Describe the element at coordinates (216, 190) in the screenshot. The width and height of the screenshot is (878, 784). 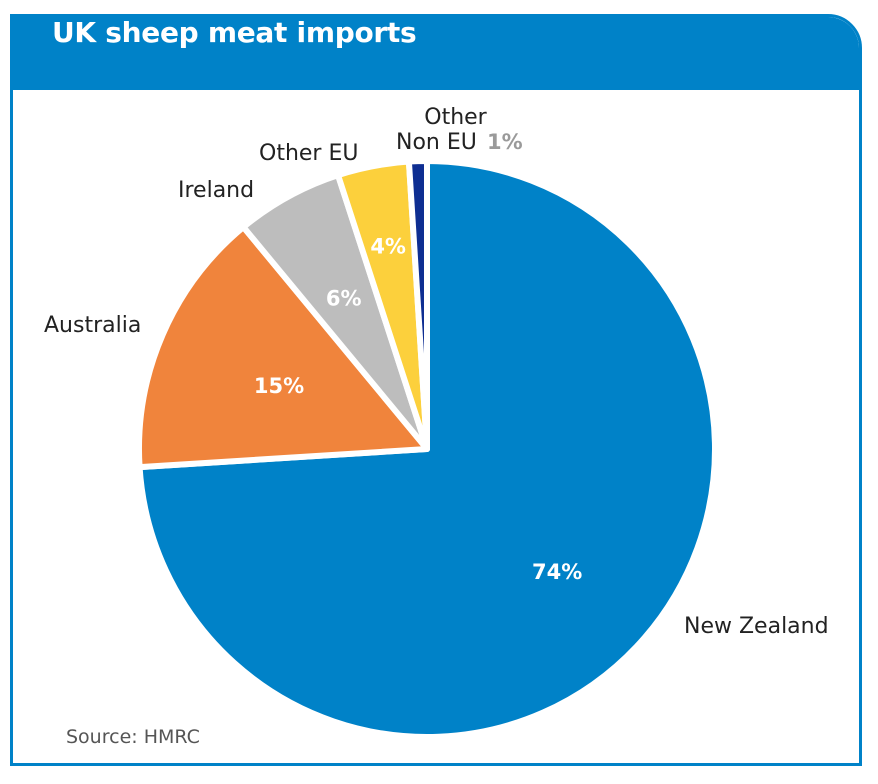
I see `label-ireland: Ireland` at that location.